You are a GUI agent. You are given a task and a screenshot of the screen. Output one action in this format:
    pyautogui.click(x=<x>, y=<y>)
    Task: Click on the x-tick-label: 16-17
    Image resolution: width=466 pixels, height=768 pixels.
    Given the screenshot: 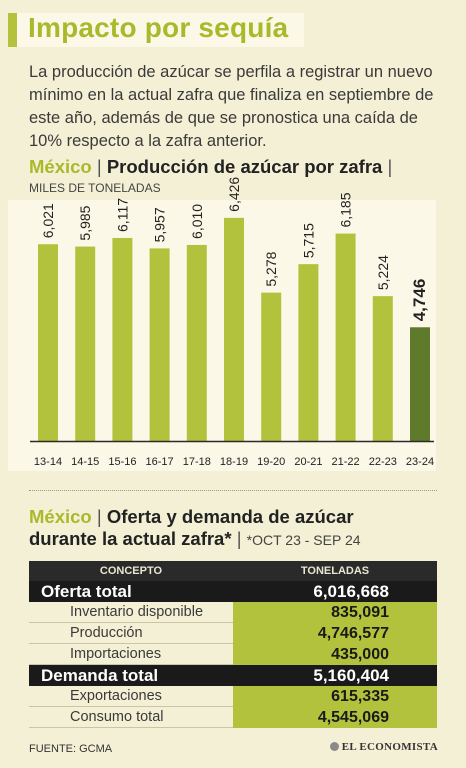 What is the action you would take?
    pyautogui.click(x=160, y=462)
    